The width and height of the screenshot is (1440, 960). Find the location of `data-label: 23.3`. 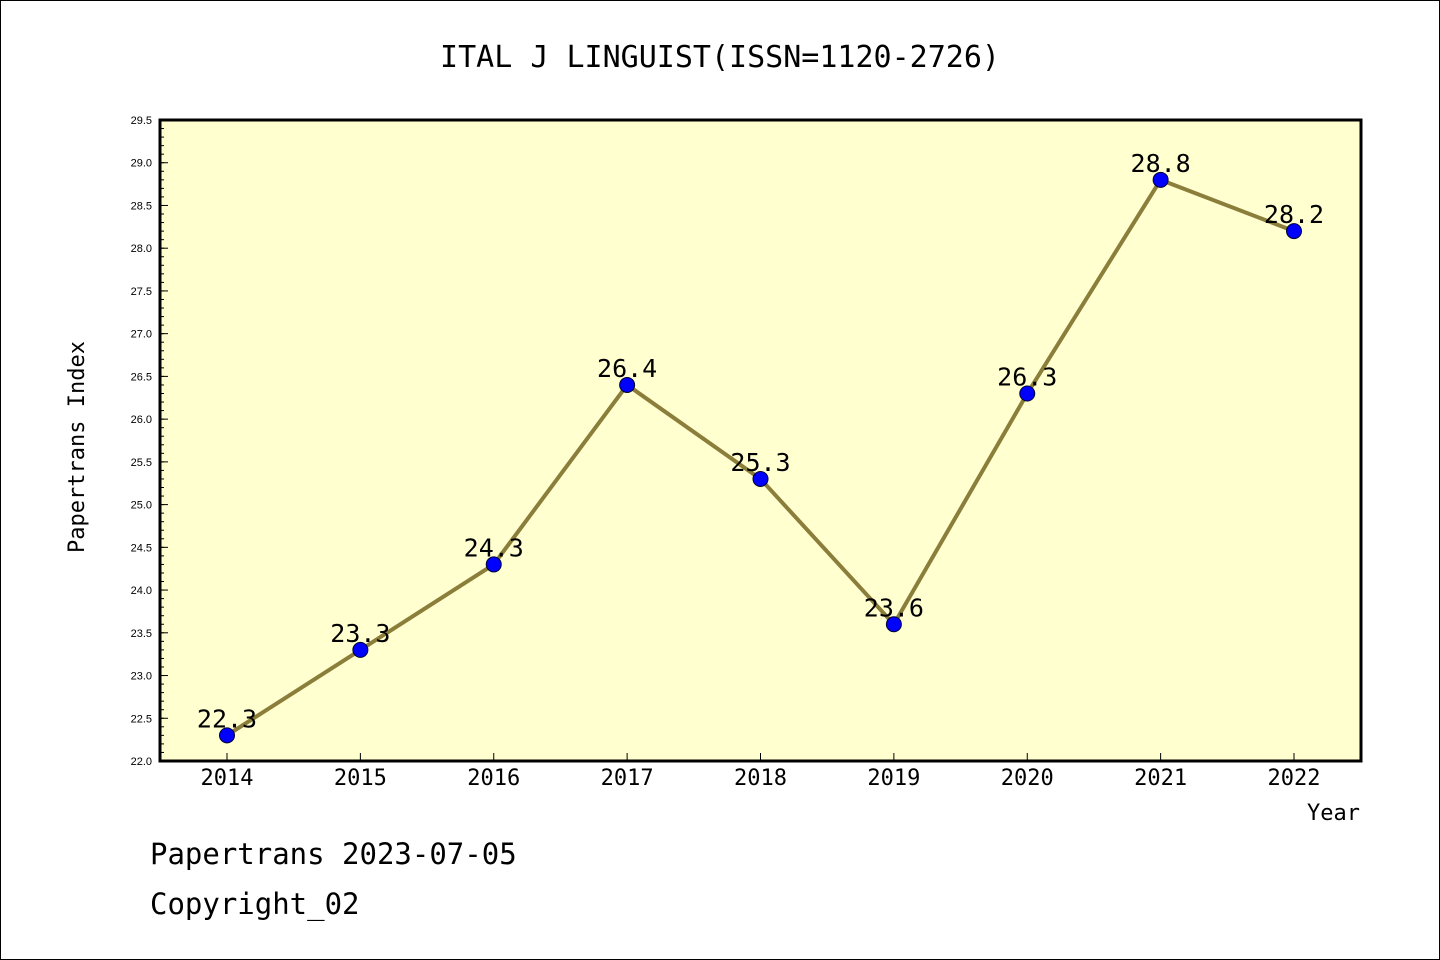

data-label: 23.3 is located at coordinates (360, 633).